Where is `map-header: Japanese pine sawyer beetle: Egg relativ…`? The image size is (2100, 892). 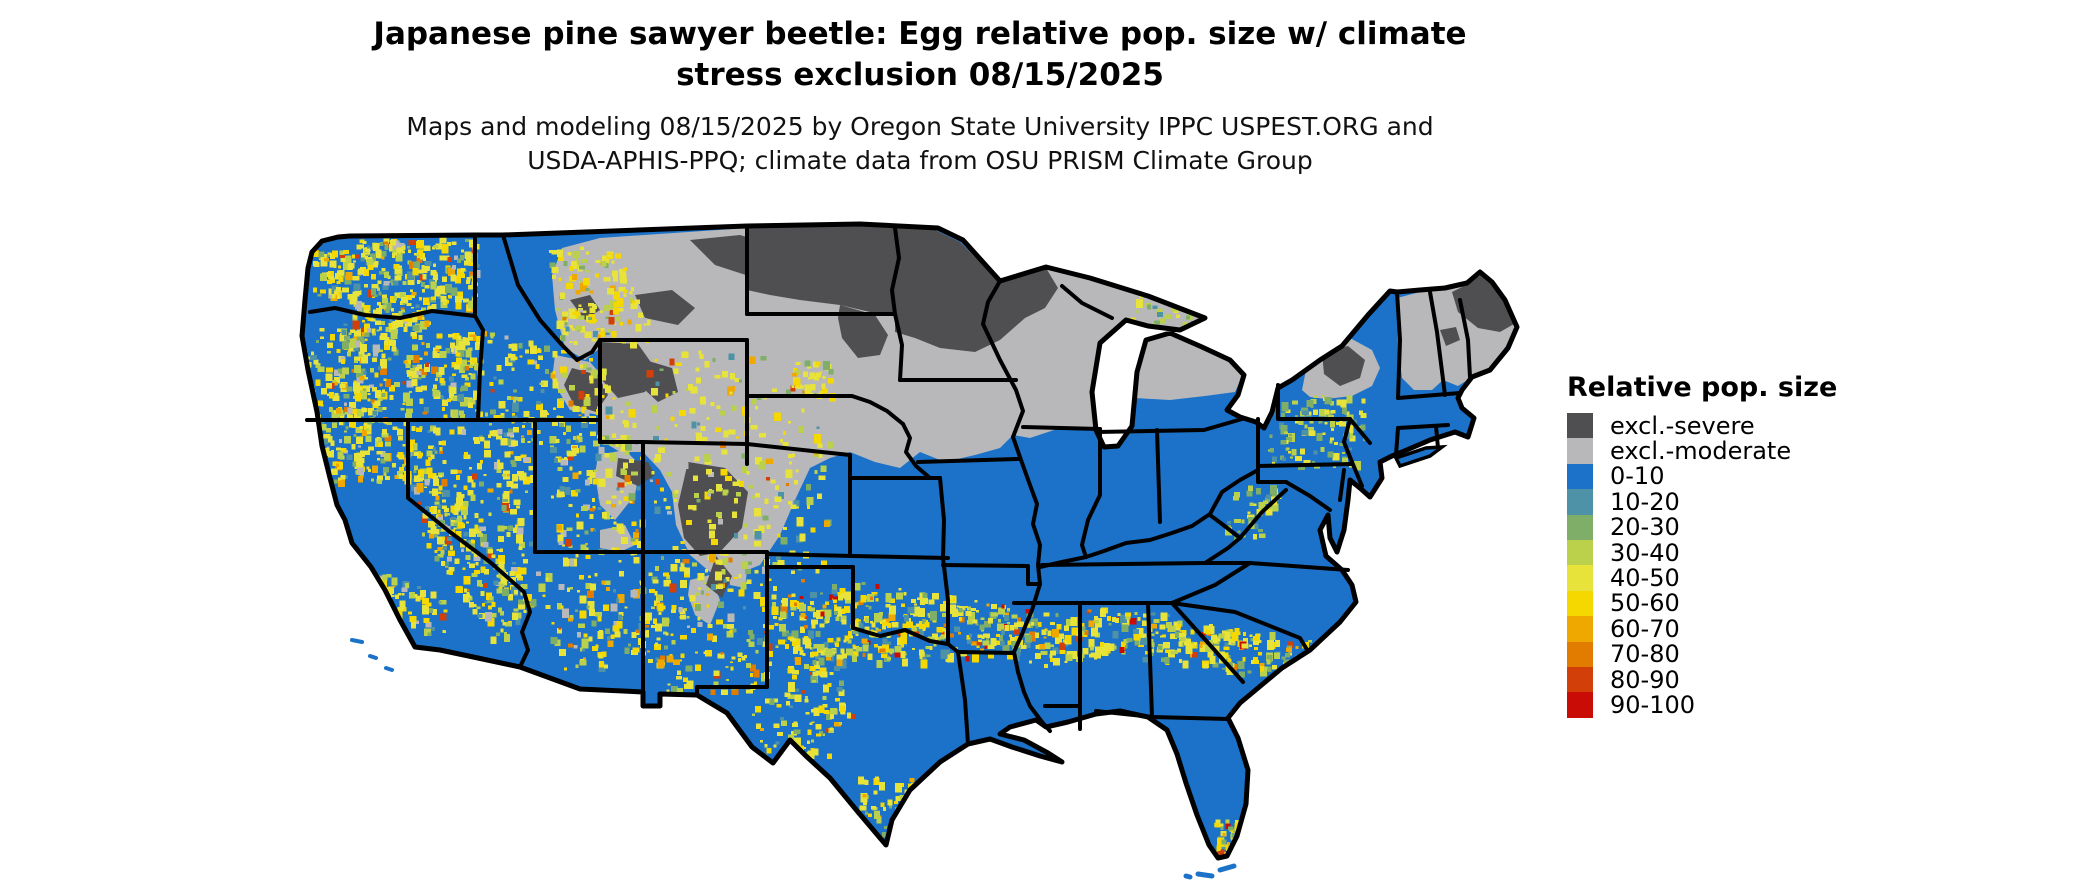
map-header: Japanese pine sawyer beetle: Egg relativ… is located at coordinates (920, 96).